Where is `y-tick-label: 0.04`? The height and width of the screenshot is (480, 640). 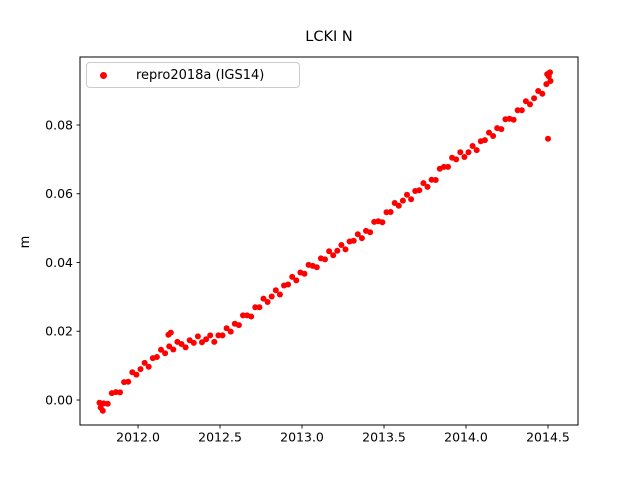
y-tick-label: 0.04 is located at coordinates (59, 262).